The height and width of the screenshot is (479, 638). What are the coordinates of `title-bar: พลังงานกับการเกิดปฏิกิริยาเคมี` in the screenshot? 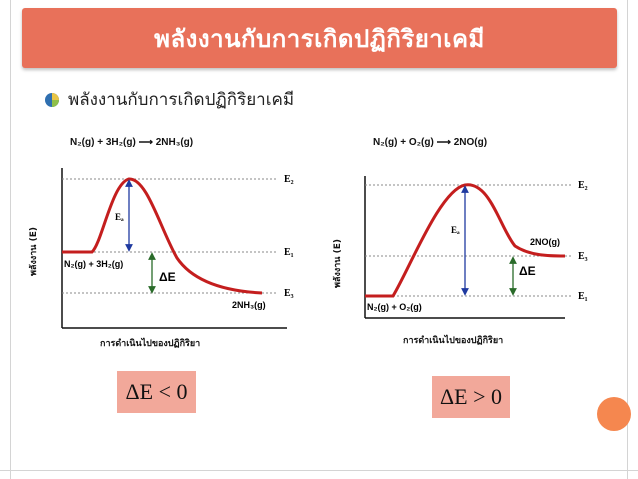 It's located at (319, 38).